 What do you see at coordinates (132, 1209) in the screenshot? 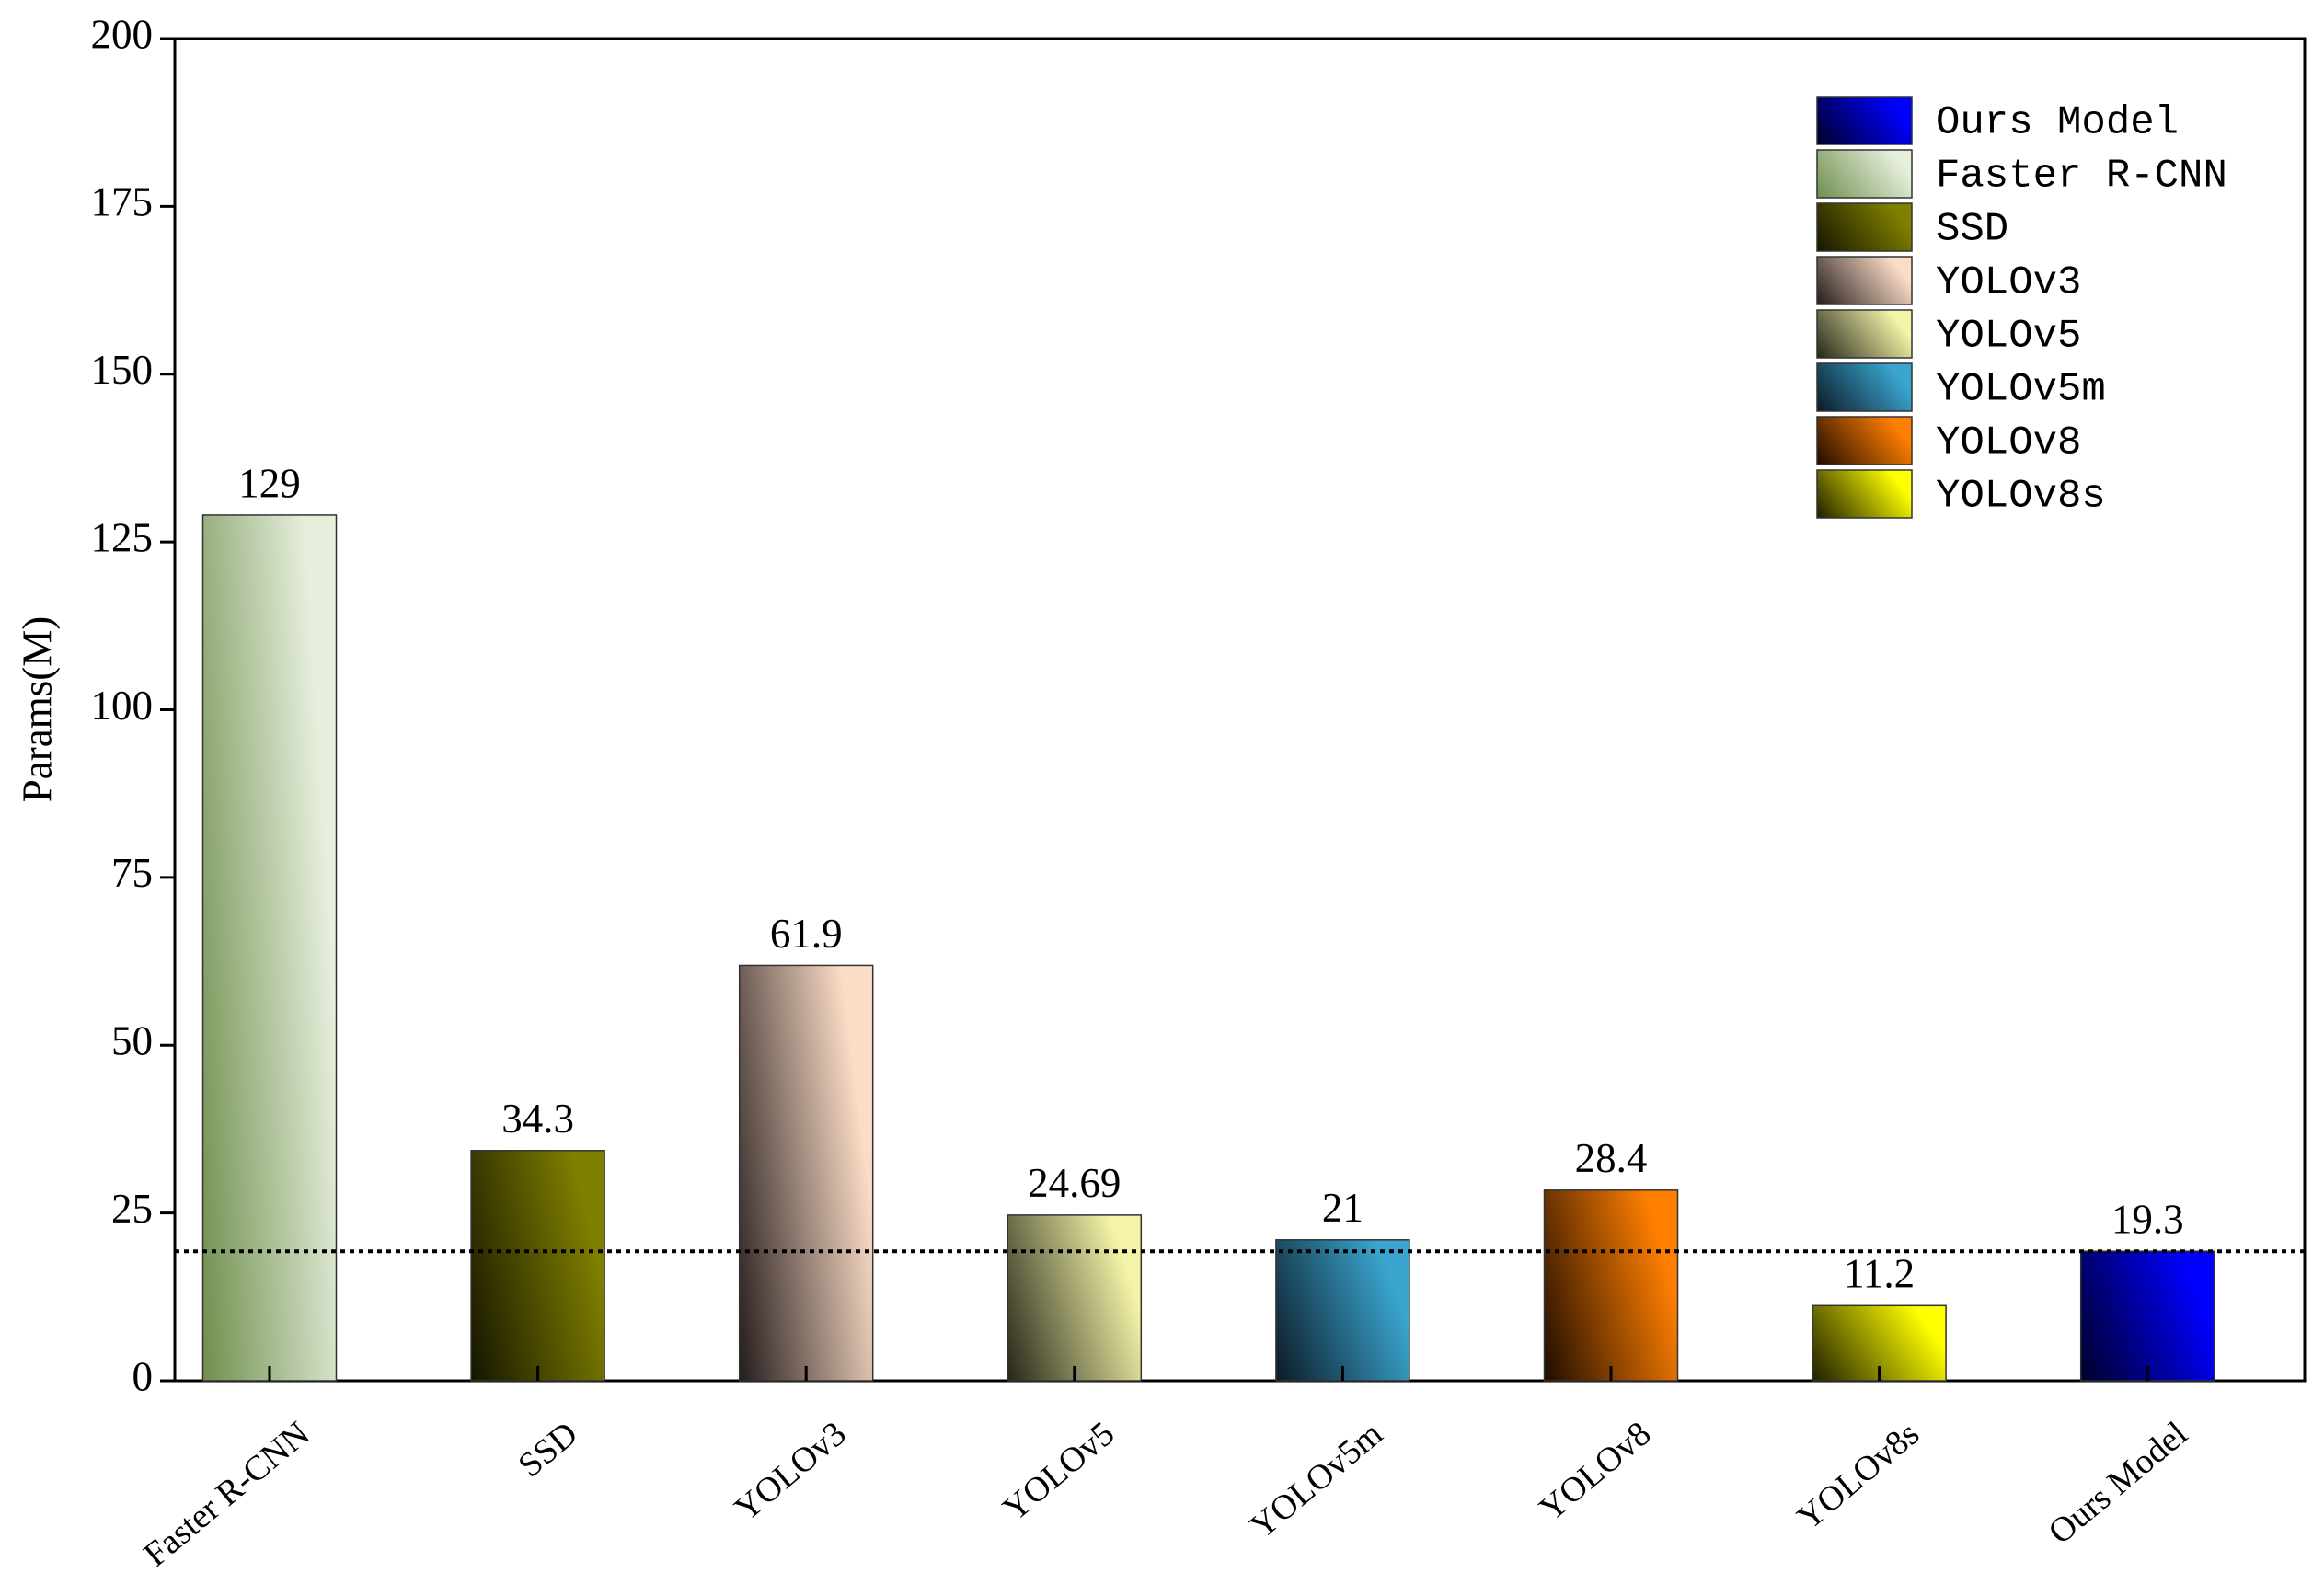
I see `y-tick-label: 25` at bounding box center [132, 1209].